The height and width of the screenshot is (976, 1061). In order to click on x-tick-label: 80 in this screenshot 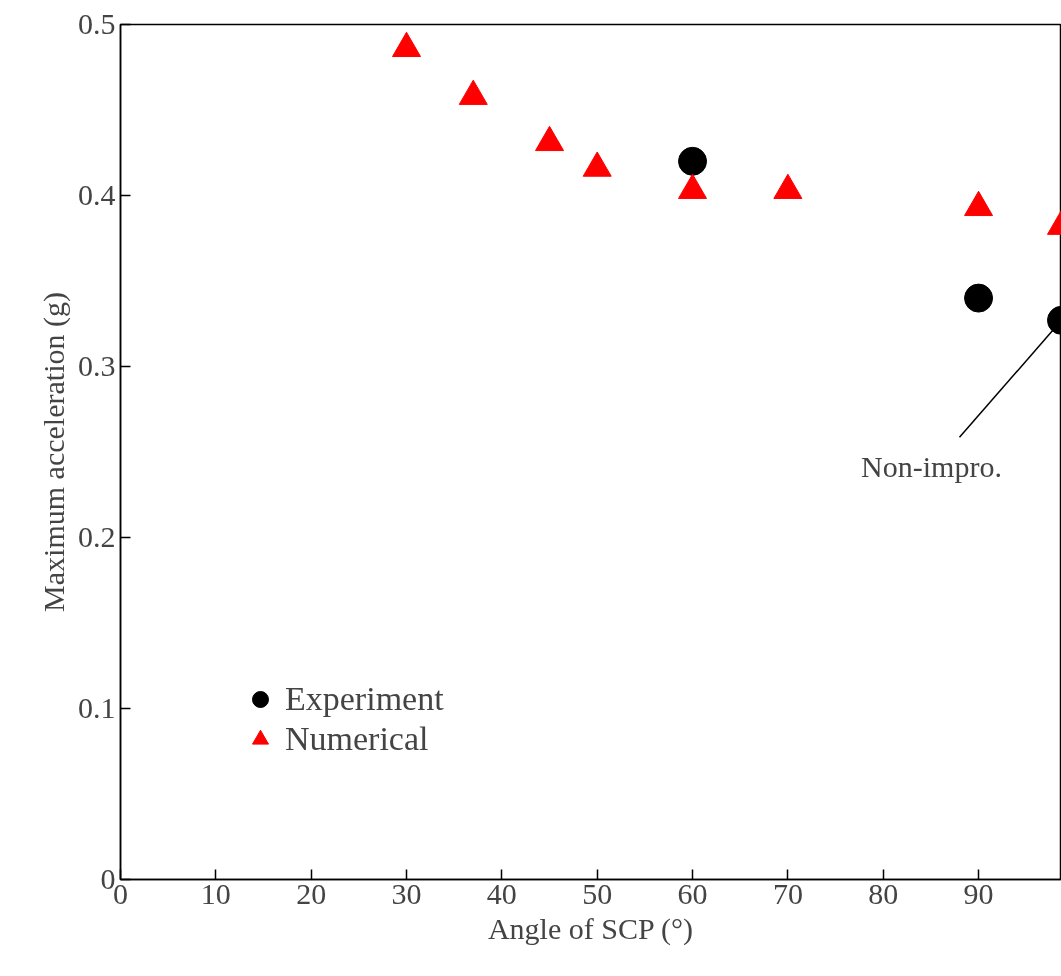, I will do `click(883, 893)`.